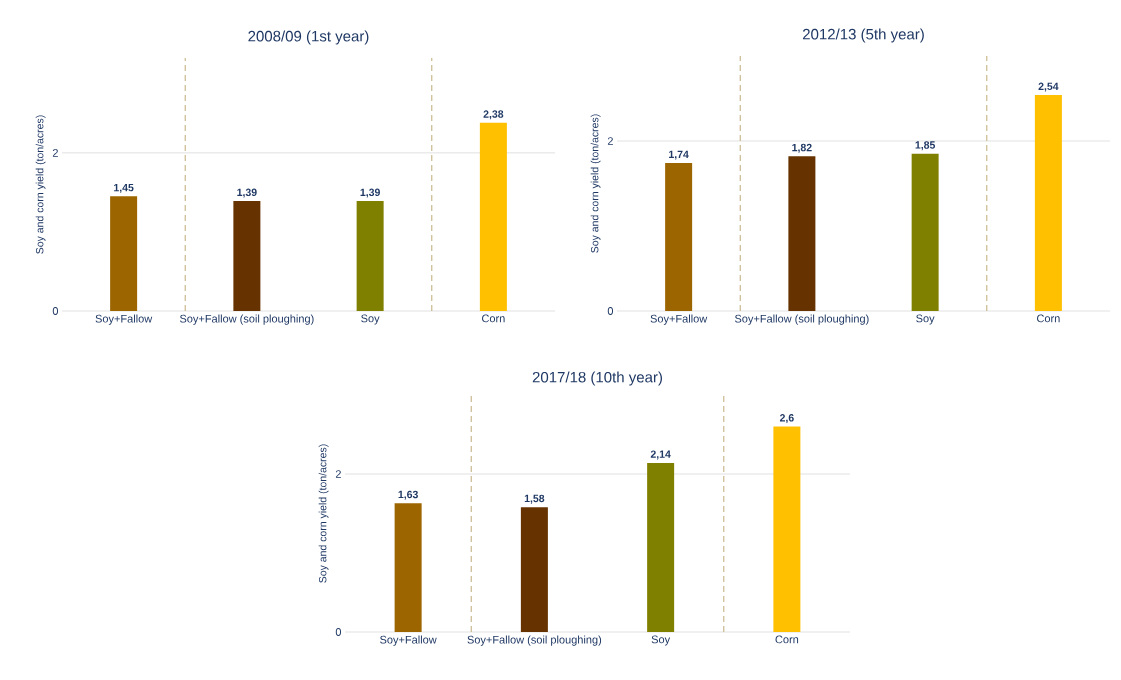 The height and width of the screenshot is (680, 1121). Describe the element at coordinates (925, 146) in the screenshot. I see `data-label: 1,85` at that location.